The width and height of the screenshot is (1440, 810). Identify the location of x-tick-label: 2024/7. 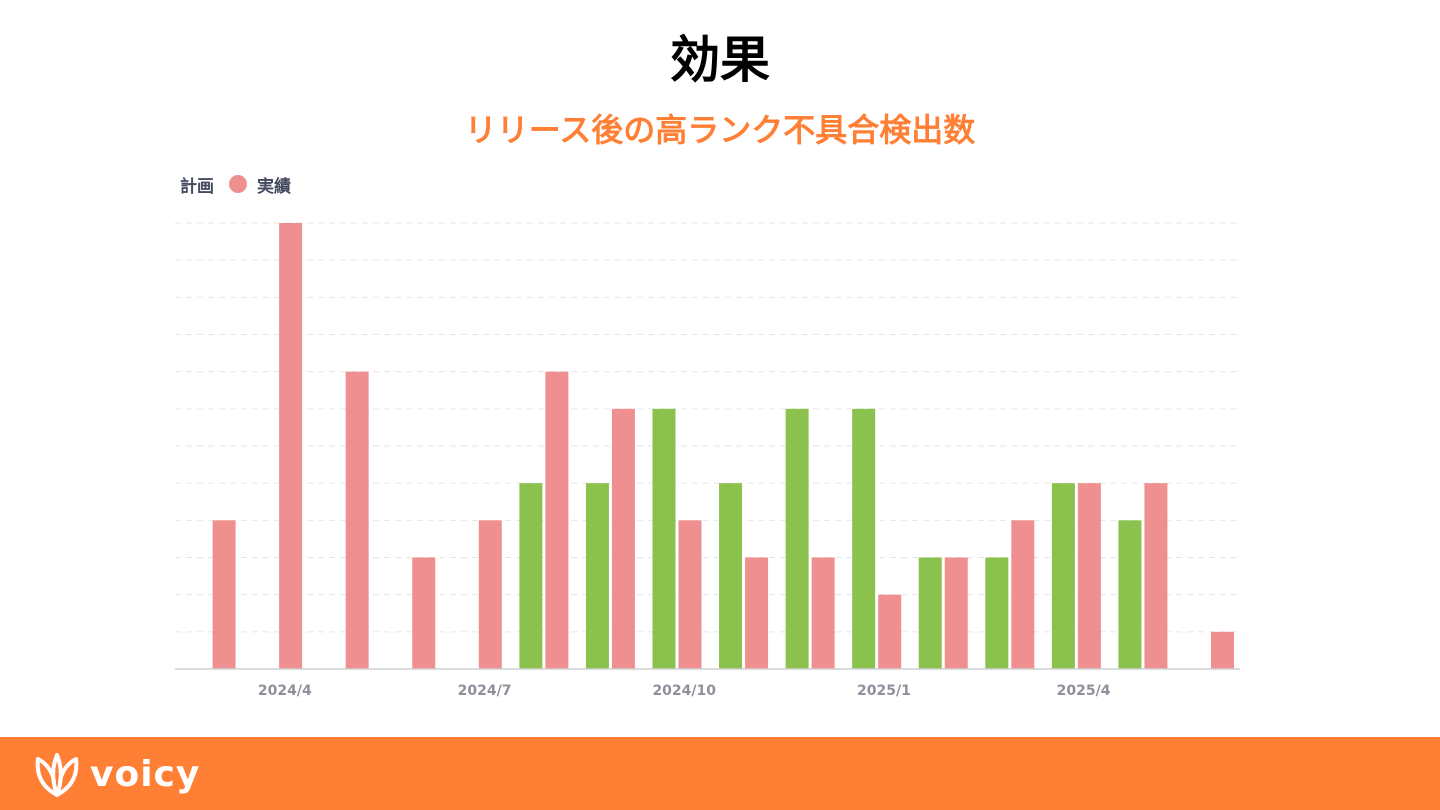
(485, 691).